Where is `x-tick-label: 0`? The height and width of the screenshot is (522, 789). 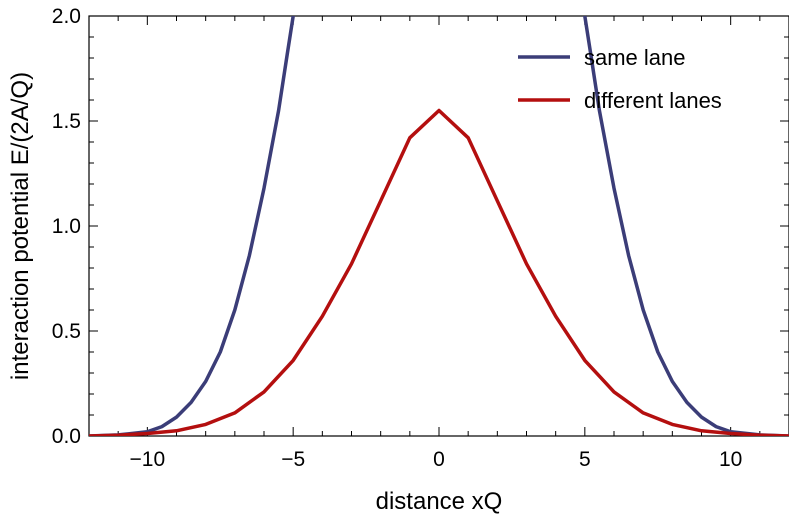 x-tick-label: 0 is located at coordinates (439, 459).